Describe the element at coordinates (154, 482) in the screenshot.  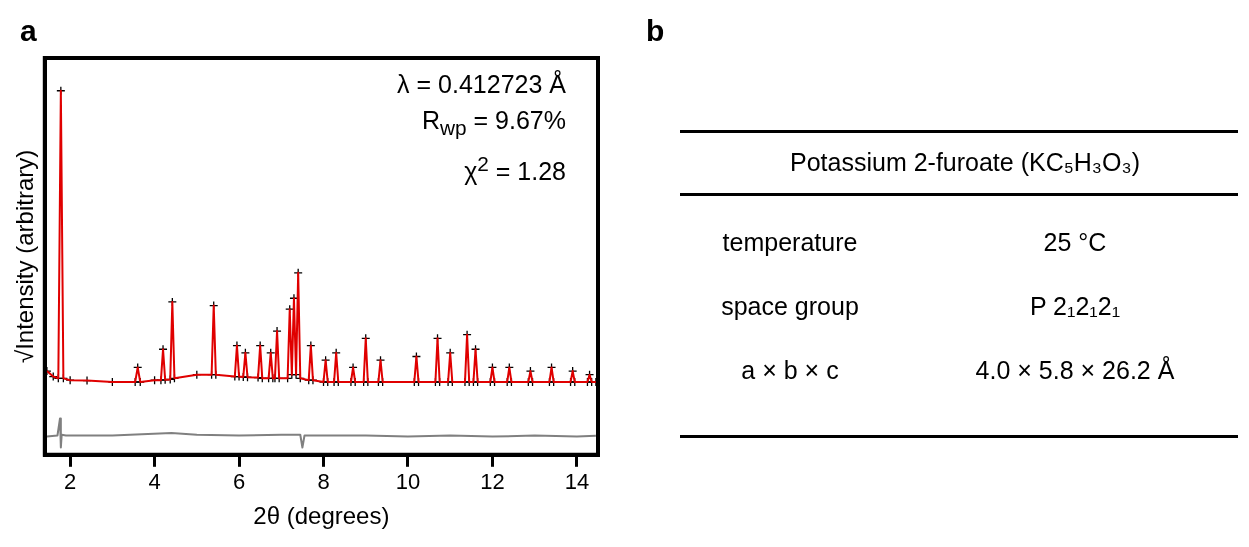
I see `x-tick-label: 4` at that location.